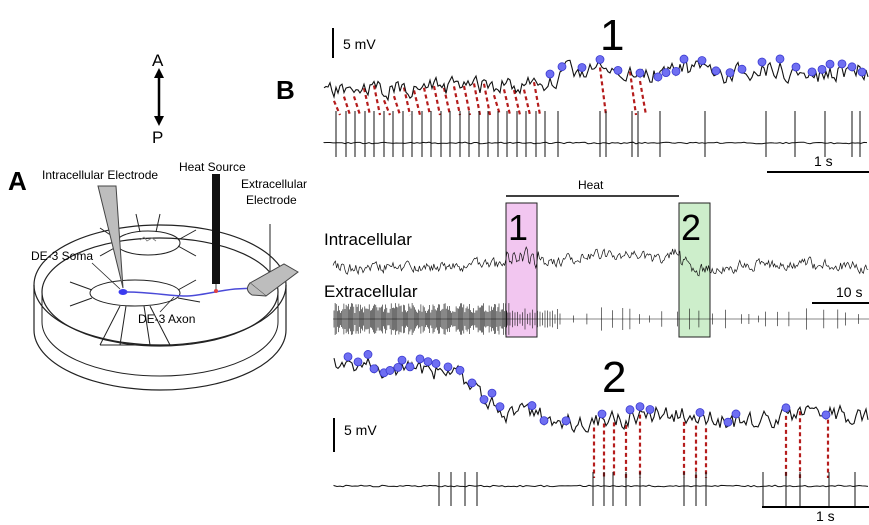 This screenshot has height=525, width=869. I want to click on inset-1-intracellular-trace, so click(596, 79).